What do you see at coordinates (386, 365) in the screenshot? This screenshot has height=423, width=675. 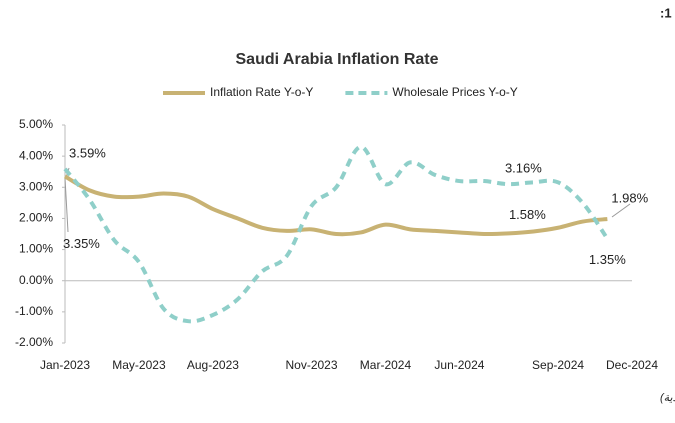 I see `x-tick-label: Mar-2024` at bounding box center [386, 365].